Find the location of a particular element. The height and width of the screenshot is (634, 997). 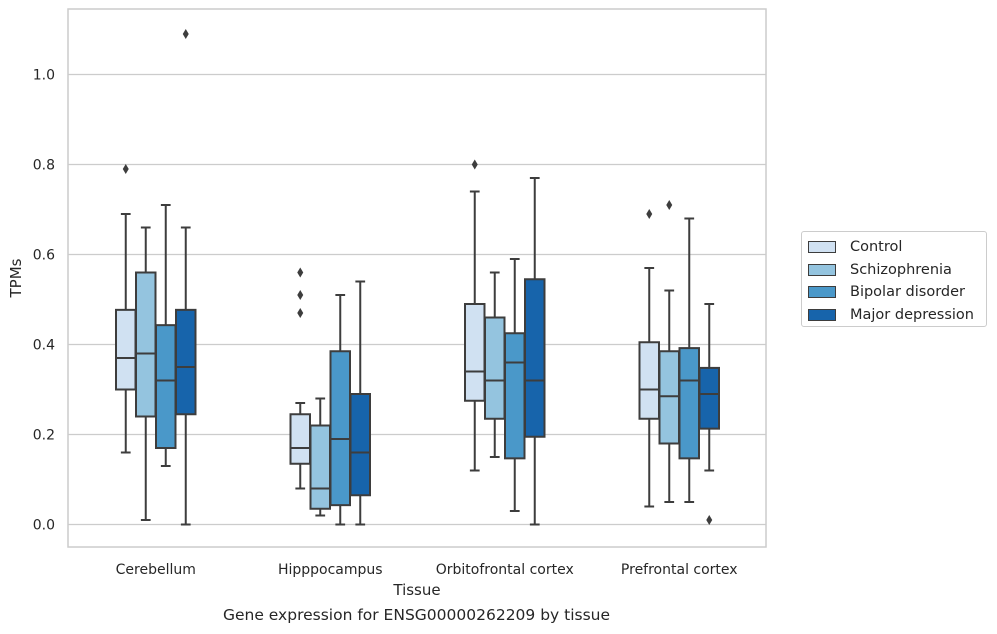

legend-label: Major depression is located at coordinates (912, 314).